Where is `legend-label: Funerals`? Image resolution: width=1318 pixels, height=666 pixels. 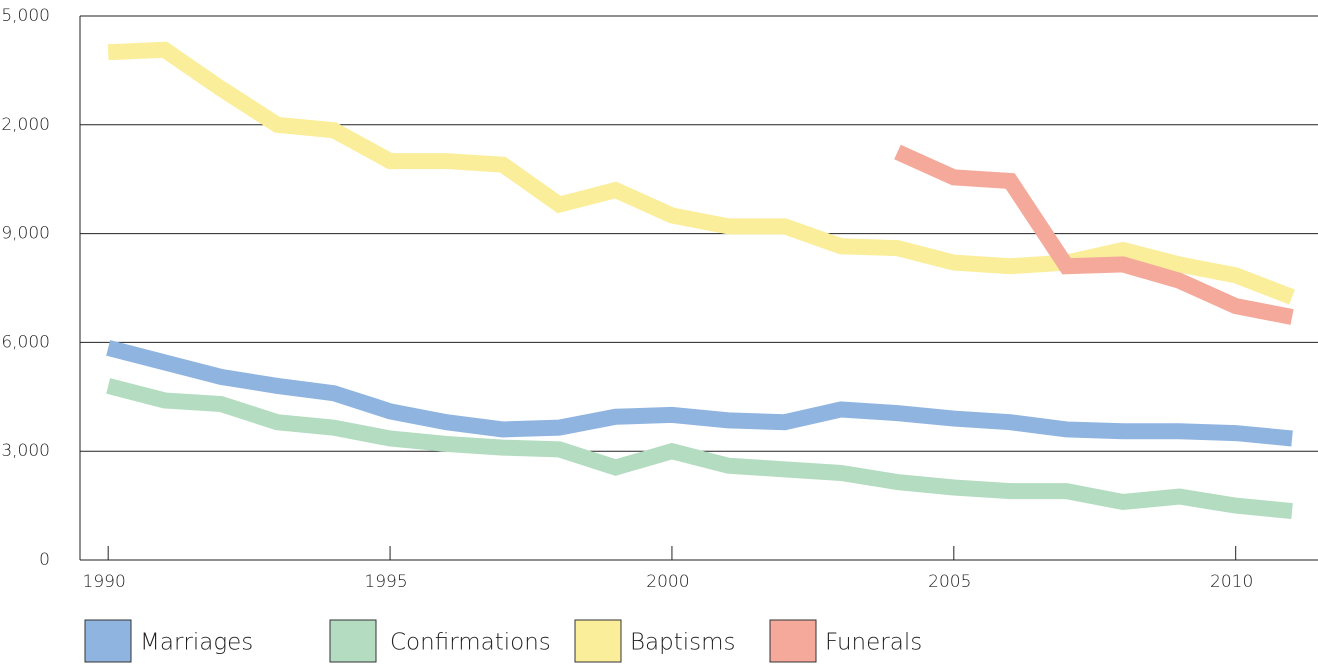
legend-label: Funerals is located at coordinates (873, 643).